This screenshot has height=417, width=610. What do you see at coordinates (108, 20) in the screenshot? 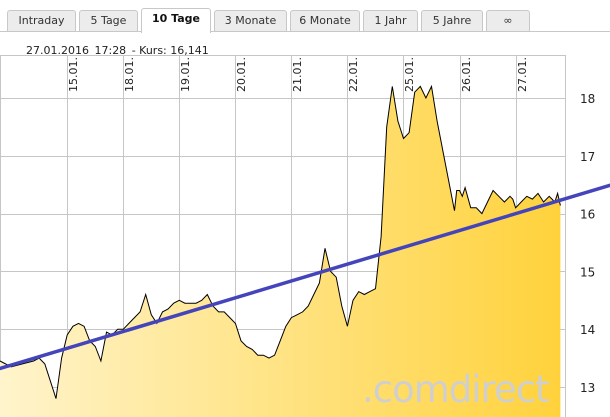
I see `tab-5-tage: 5 Tage` at bounding box center [108, 20].